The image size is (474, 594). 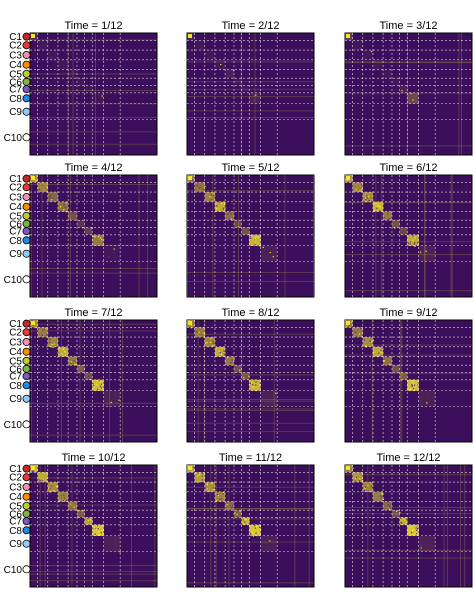 I want to click on cluster-label-C1: C1, so click(x=15, y=37).